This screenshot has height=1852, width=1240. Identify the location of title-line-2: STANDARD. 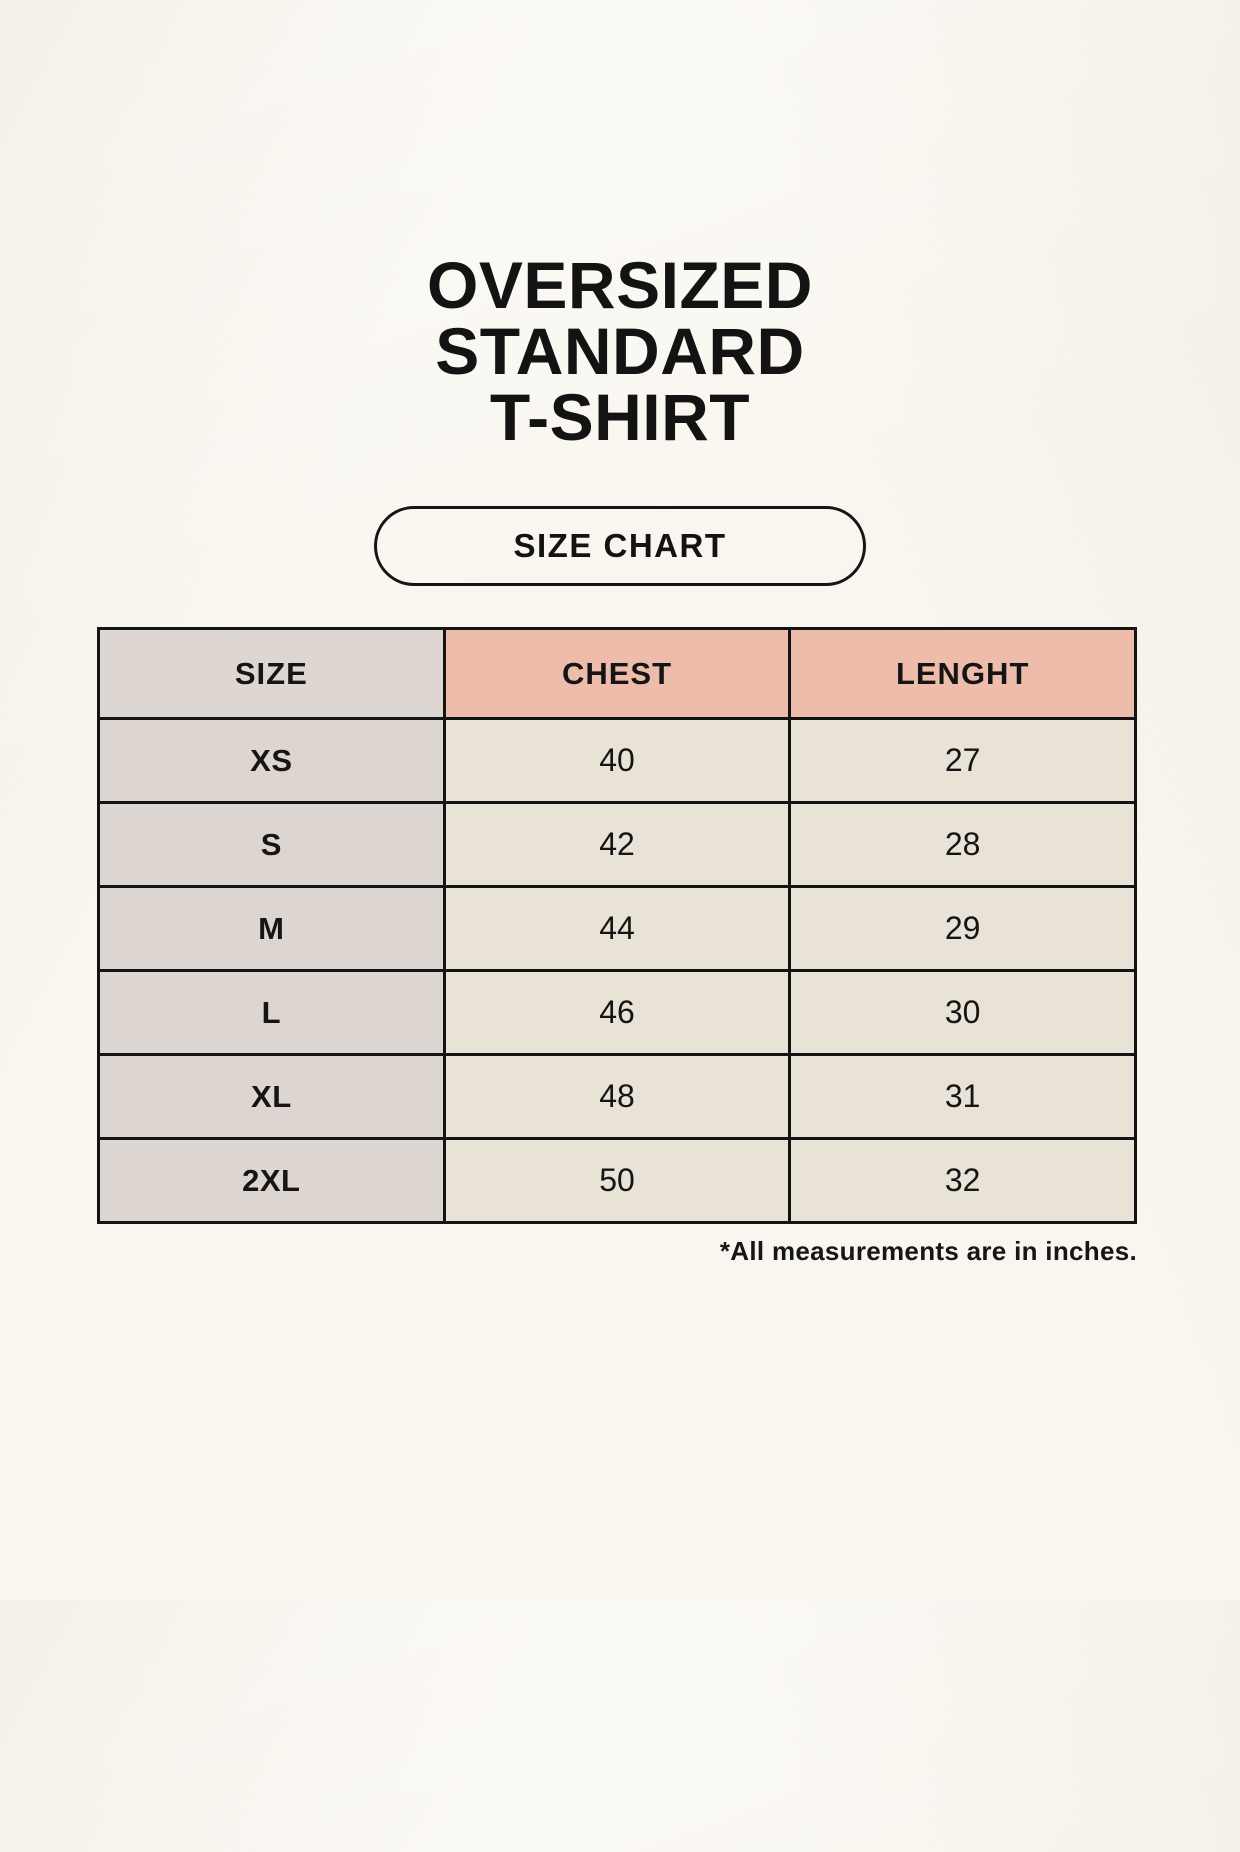
(620, 351).